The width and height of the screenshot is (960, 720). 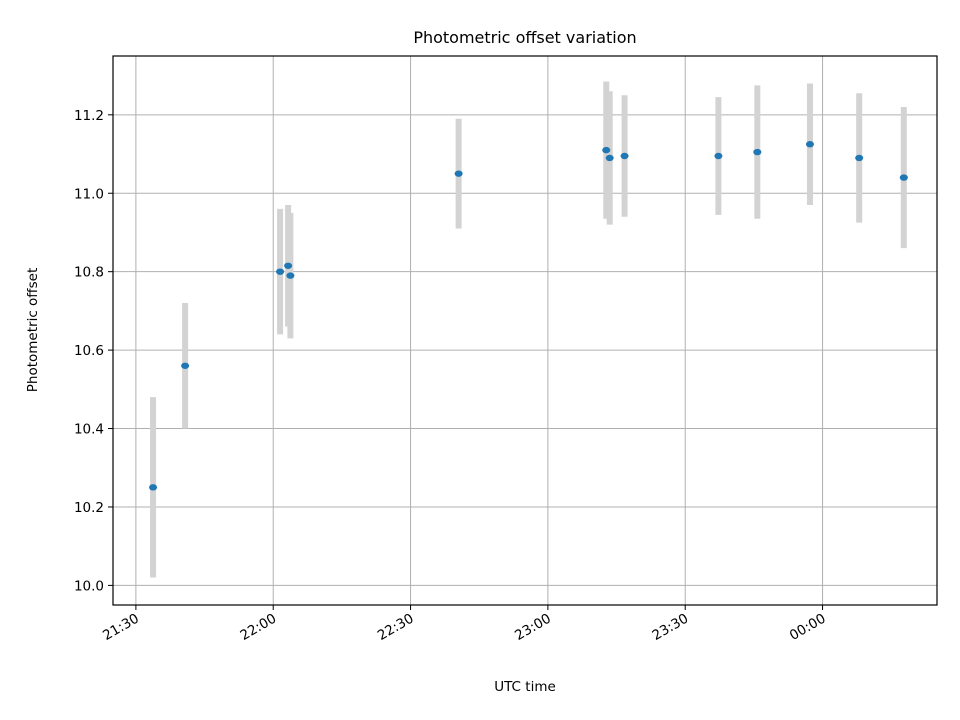 What do you see at coordinates (89, 430) in the screenshot?
I see `y-tick-label: 10.4` at bounding box center [89, 430].